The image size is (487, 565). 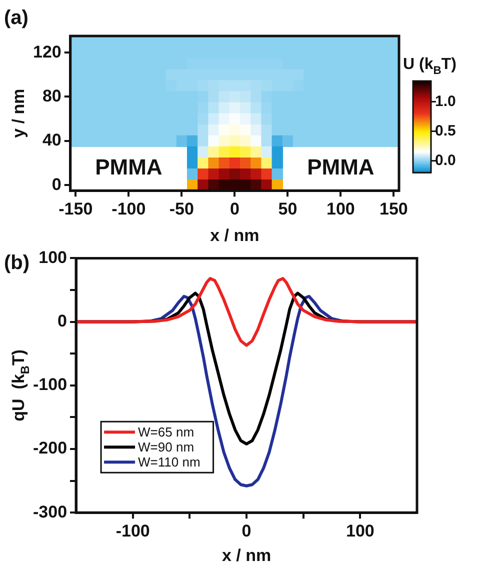 I want to click on y-tick-label: 120, so click(x=47, y=52).